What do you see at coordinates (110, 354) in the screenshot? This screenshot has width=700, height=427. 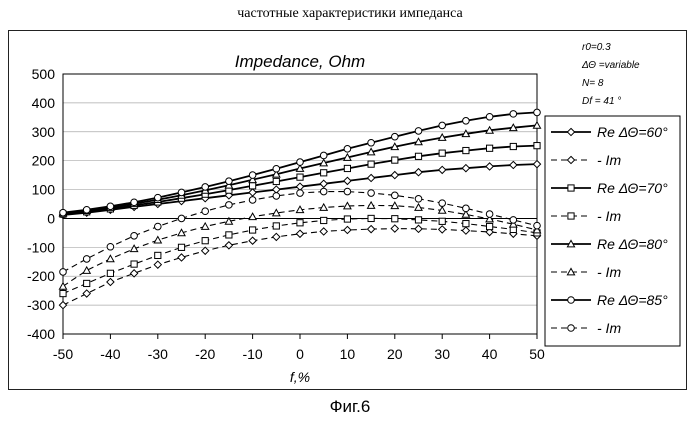 I see `x-tick-label: -40` at bounding box center [110, 354].